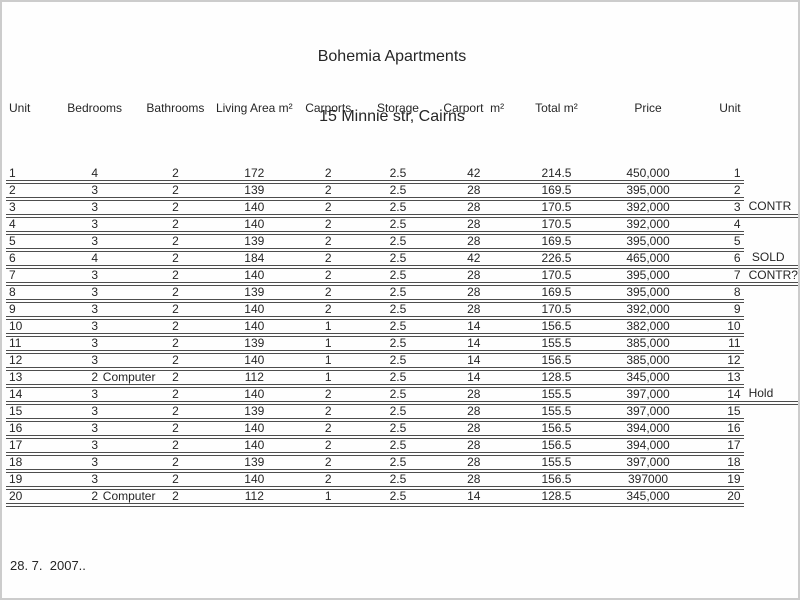  Describe the element at coordinates (20, 108) in the screenshot. I see `col-header-unit-left: Unit` at that location.